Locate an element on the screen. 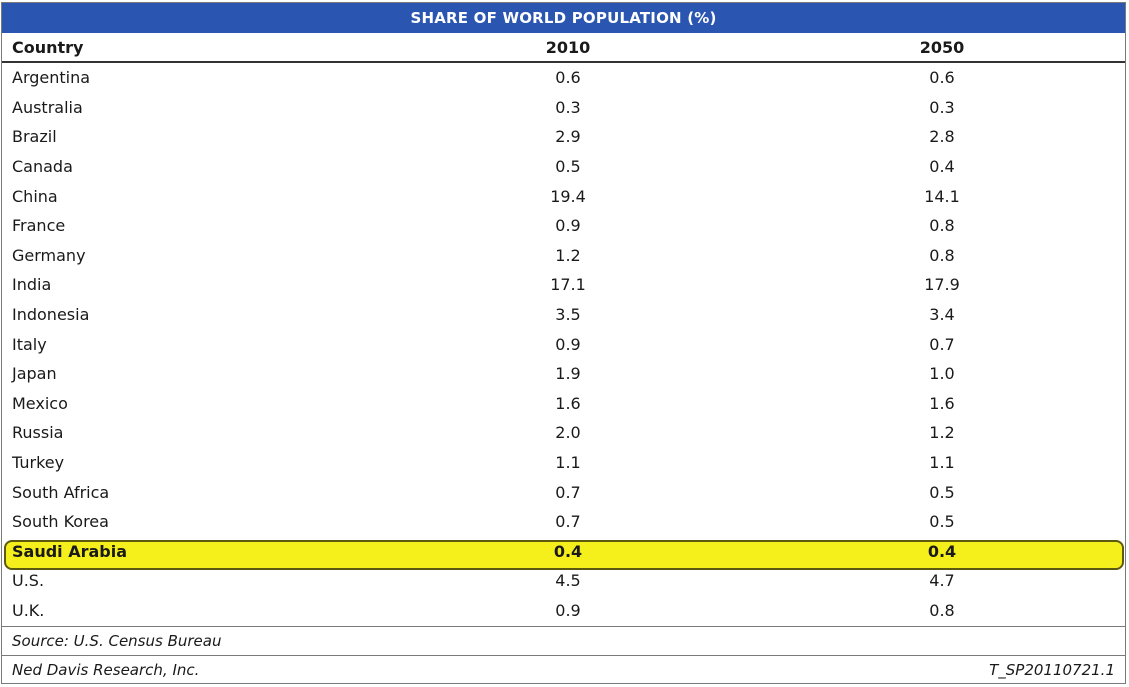  table-row: Italy 0.9 0.7 is located at coordinates (563, 344).